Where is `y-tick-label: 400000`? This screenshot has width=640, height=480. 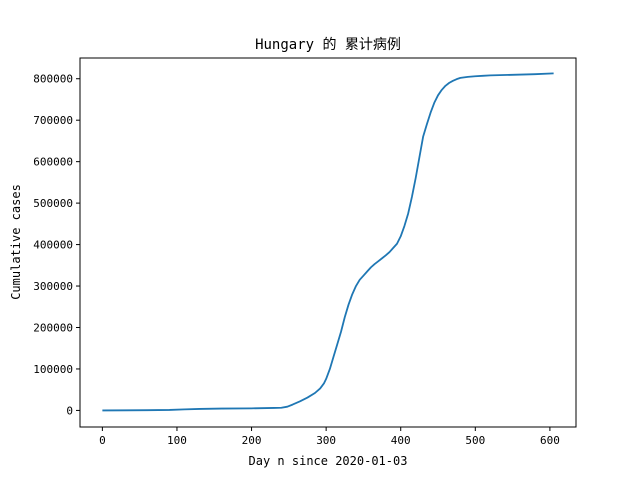 y-tick-label: 400000 is located at coordinates (53, 245).